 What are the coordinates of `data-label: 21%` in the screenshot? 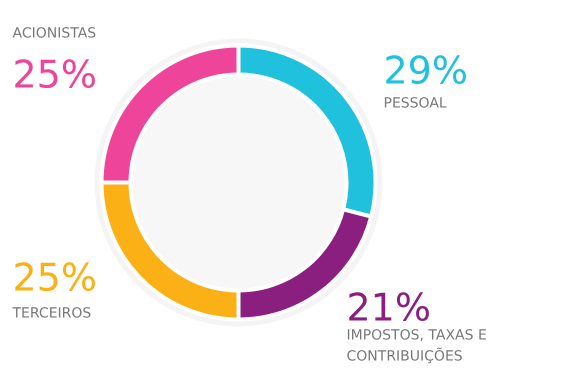 It's located at (388, 308).